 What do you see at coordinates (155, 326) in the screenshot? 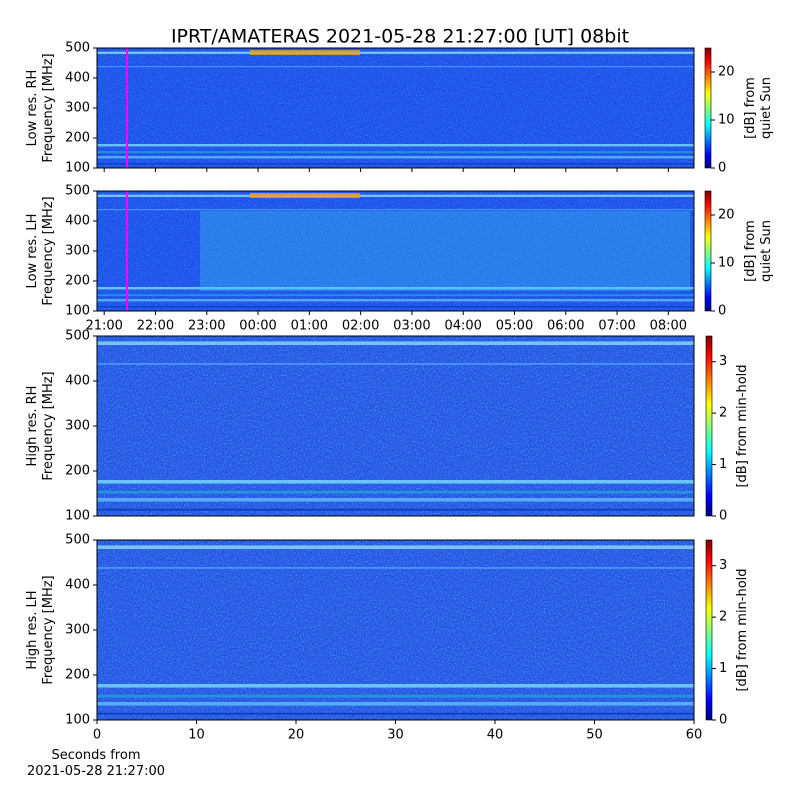
I see `x-tick-label: 22:00` at bounding box center [155, 326].